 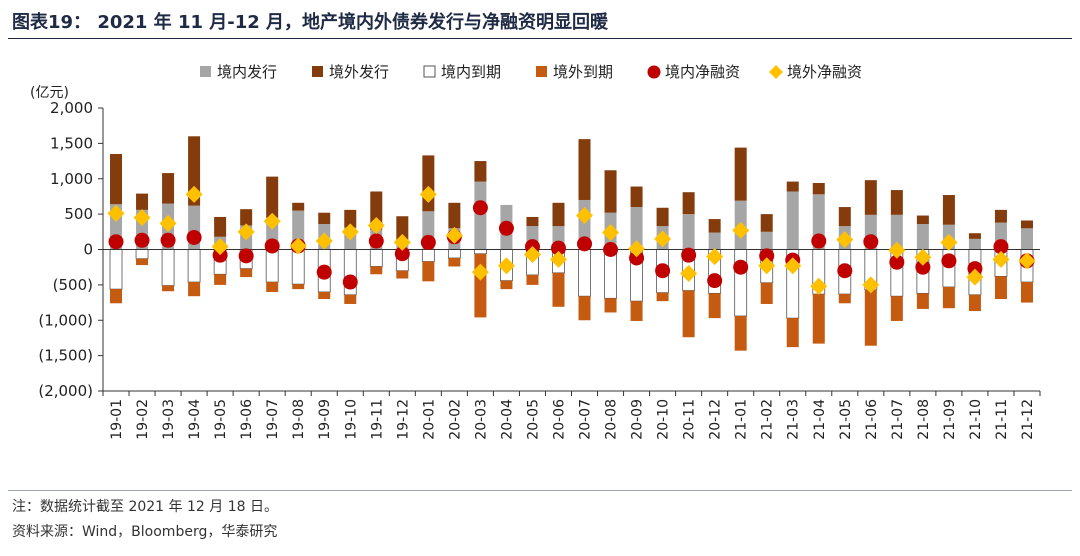 I want to click on x-tick-label: 19-06, so click(x=247, y=419).